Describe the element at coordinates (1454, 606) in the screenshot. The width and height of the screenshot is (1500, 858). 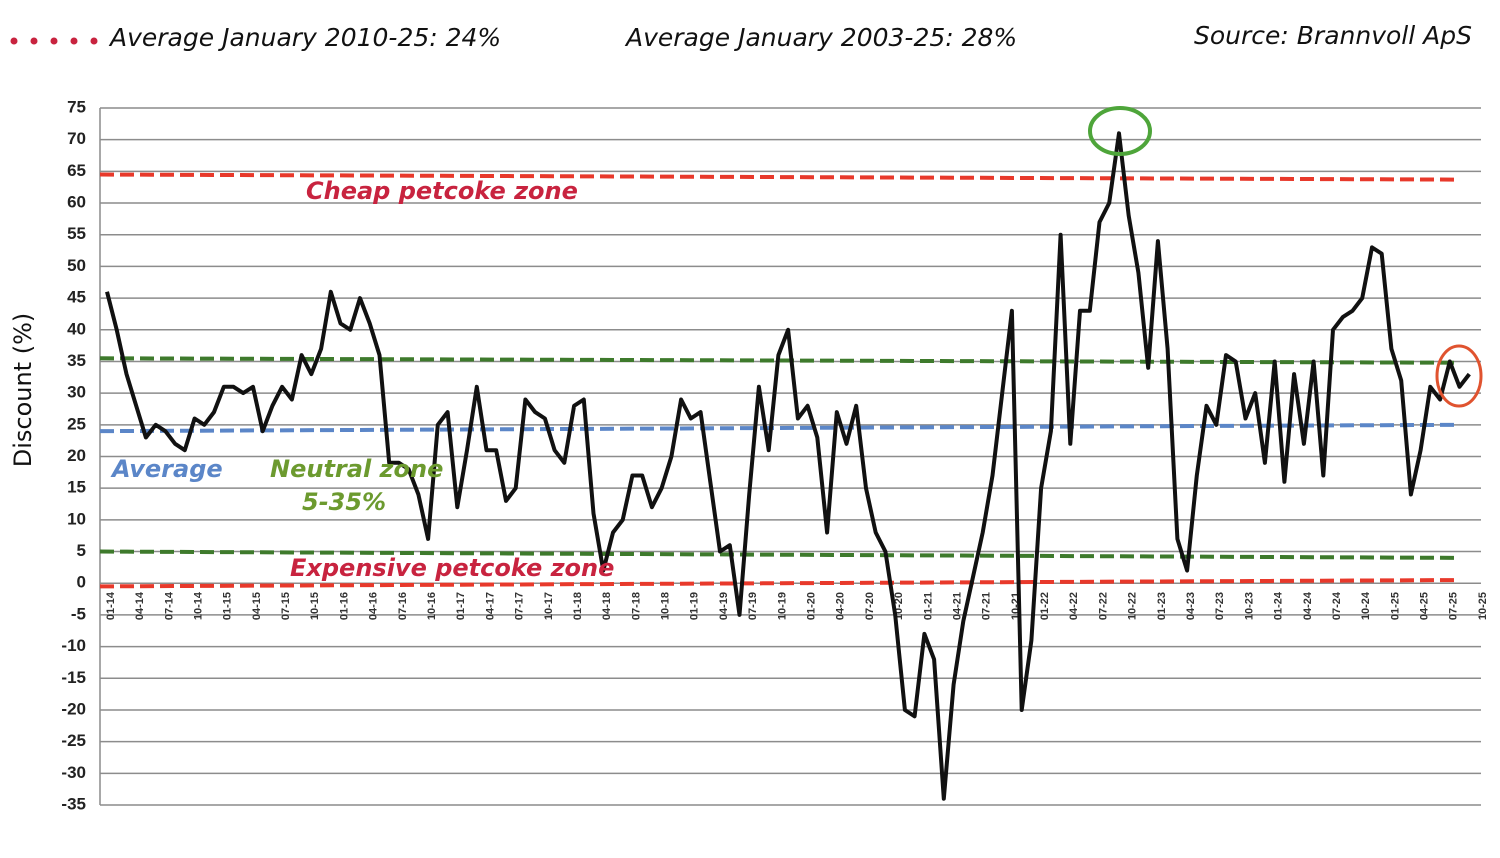
I see `x-tick-label: 07-25` at that location.